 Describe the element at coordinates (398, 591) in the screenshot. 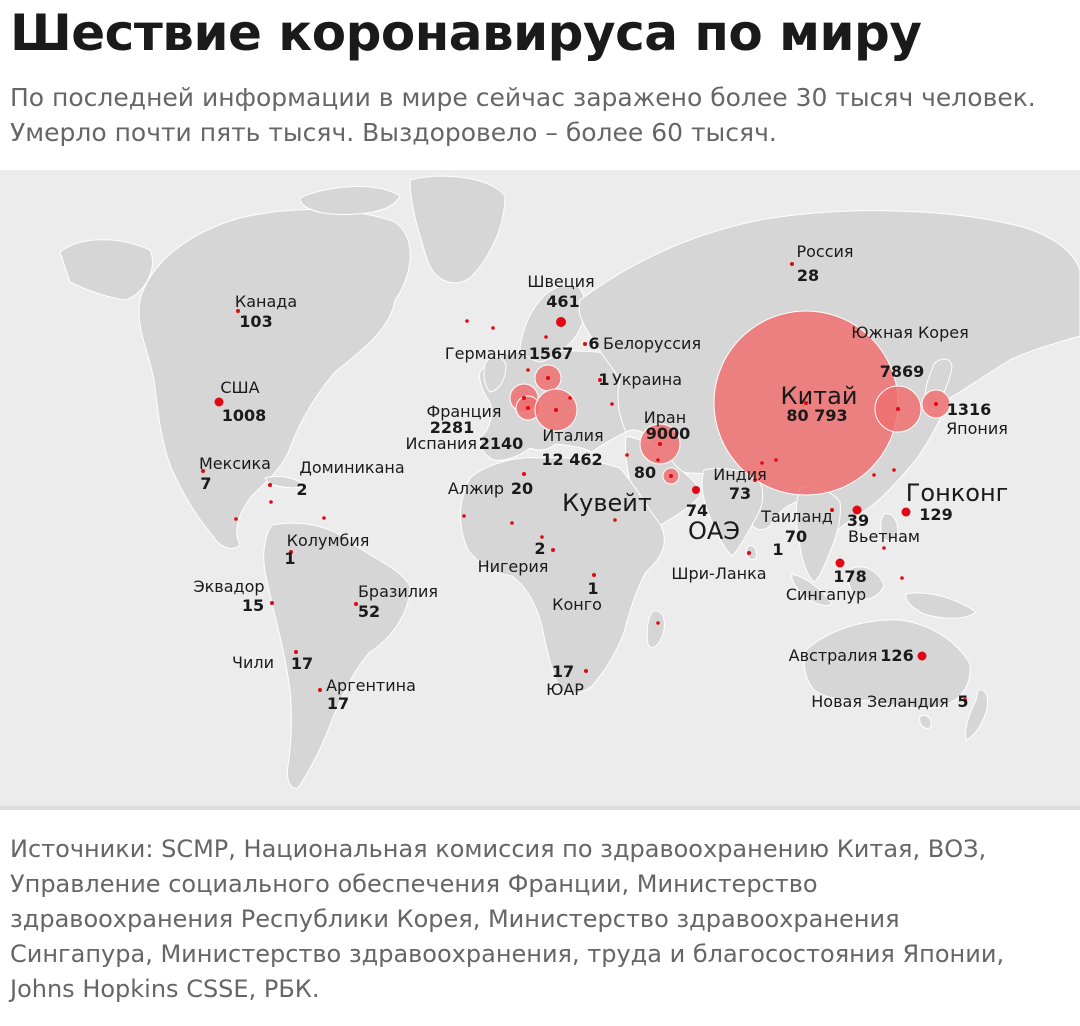

I see `country-label-бразилия: Бразилия` at that location.